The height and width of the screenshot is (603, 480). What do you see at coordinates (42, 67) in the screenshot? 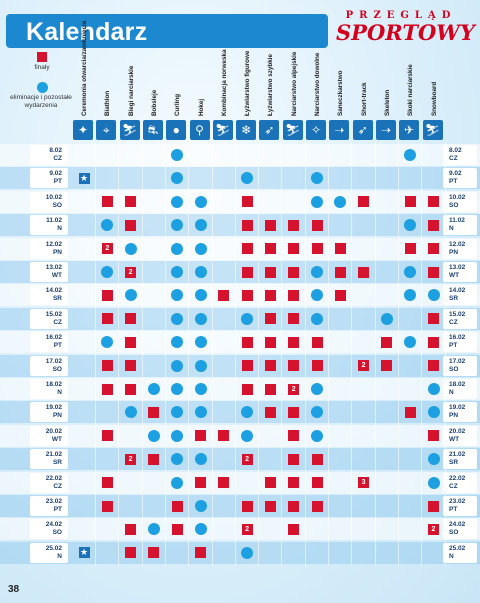
I see `legend-finals-label: finały` at bounding box center [42, 67].